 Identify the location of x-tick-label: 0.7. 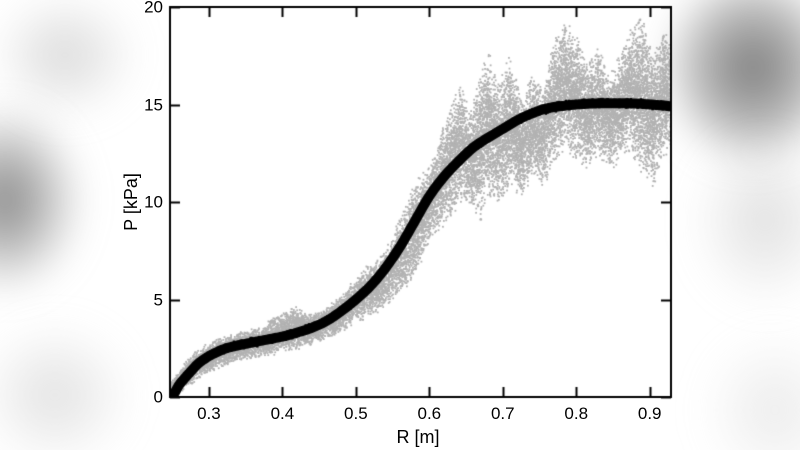
(502, 413).